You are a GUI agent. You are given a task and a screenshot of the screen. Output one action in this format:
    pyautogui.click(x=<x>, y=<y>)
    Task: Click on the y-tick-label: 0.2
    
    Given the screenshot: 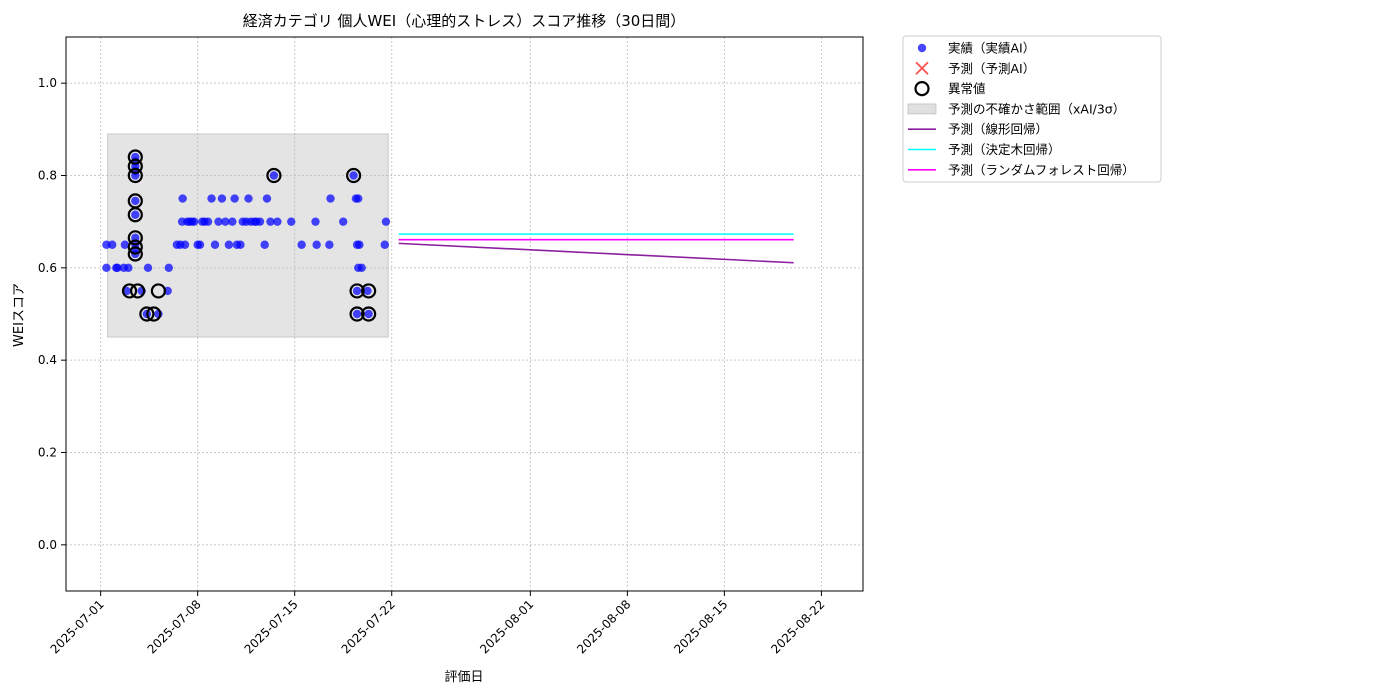 What is the action you would take?
    pyautogui.click(x=47, y=453)
    